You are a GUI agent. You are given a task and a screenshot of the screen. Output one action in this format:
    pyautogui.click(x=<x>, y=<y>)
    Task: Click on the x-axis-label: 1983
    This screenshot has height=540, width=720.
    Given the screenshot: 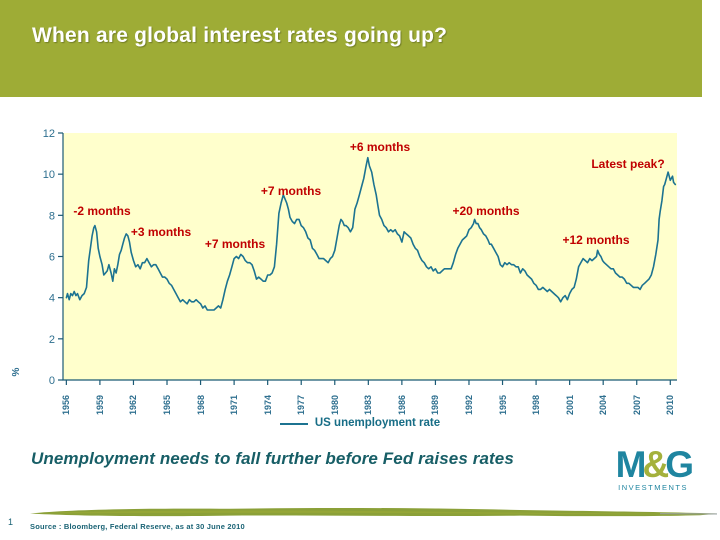 What is the action you would take?
    pyautogui.click(x=368, y=404)
    